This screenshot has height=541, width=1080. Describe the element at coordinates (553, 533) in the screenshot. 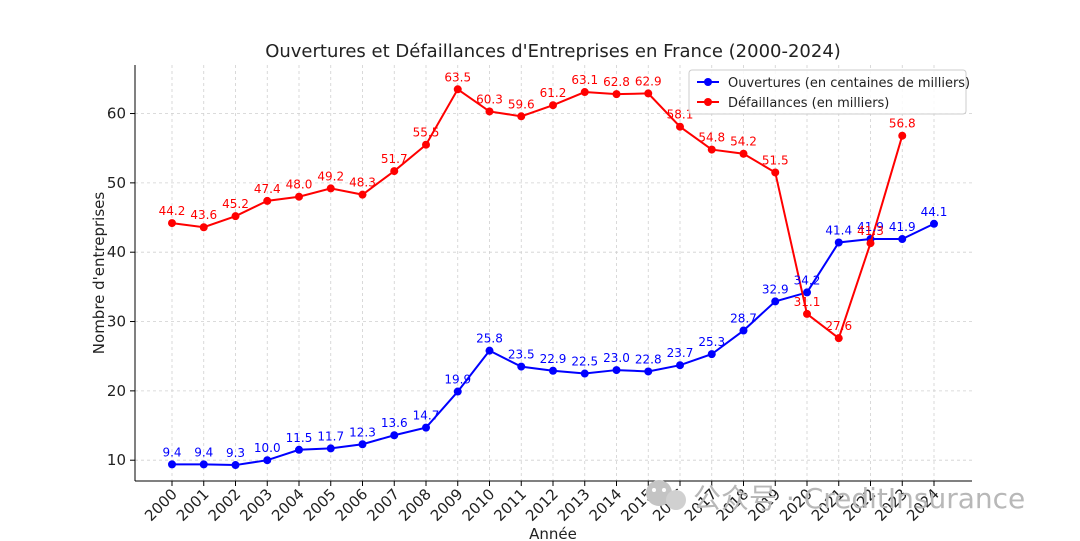

I see `x-axis-label: Année` at that location.